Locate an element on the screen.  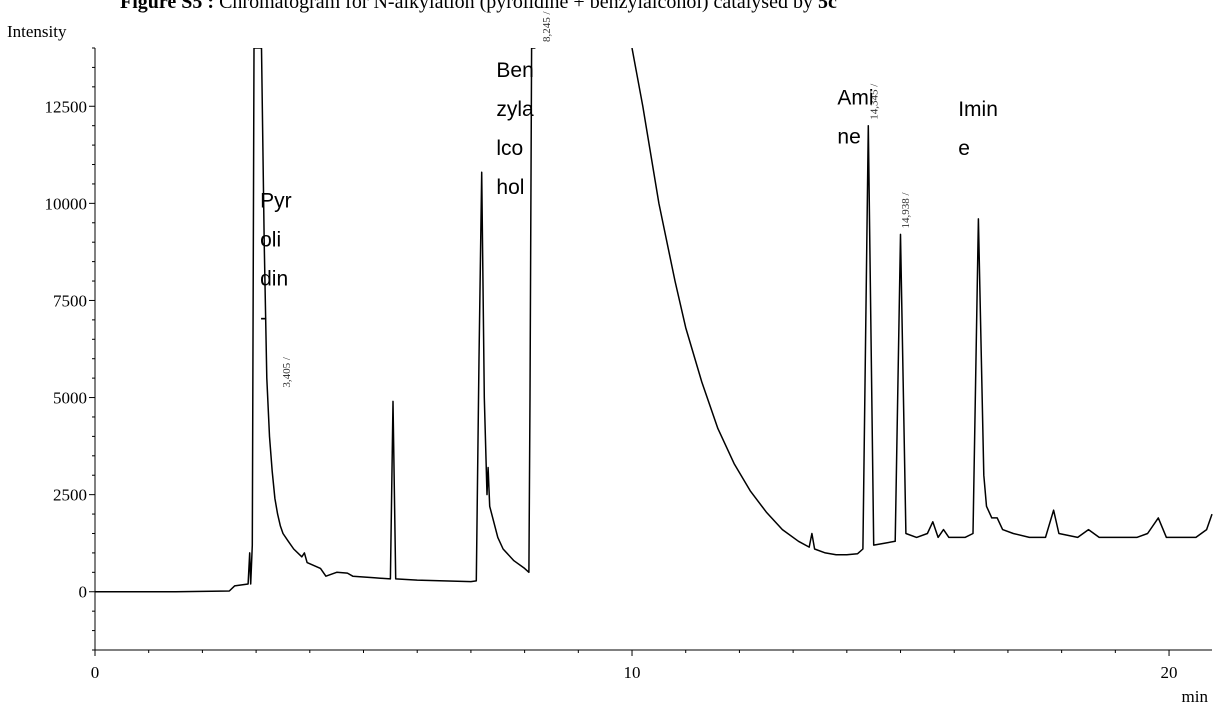
retention-time-label: 3,405 / is located at coordinates (287, 372).